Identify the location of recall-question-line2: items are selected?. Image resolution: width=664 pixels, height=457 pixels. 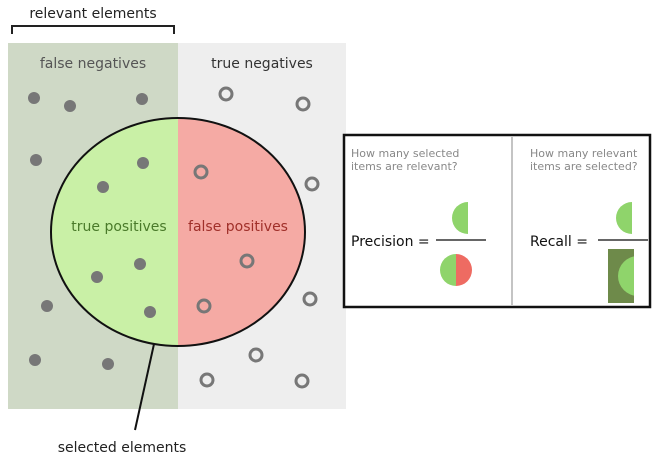
(584, 166).